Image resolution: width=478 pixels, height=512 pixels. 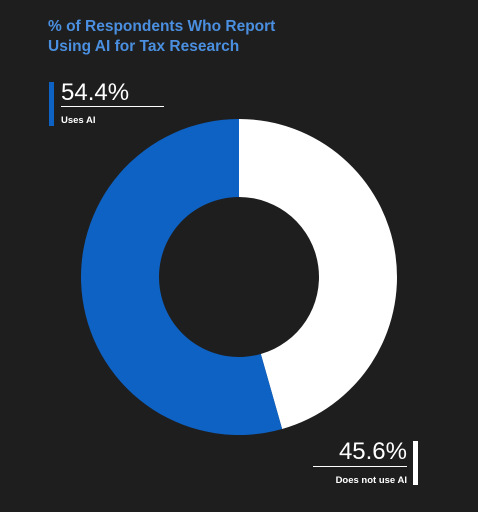 I want to click on slice-label-uses-ai: Uses AI, so click(x=78, y=120).